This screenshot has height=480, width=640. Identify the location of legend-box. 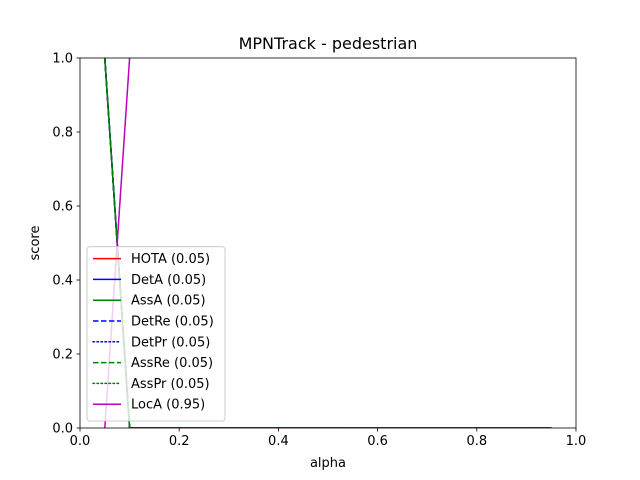
(156, 334).